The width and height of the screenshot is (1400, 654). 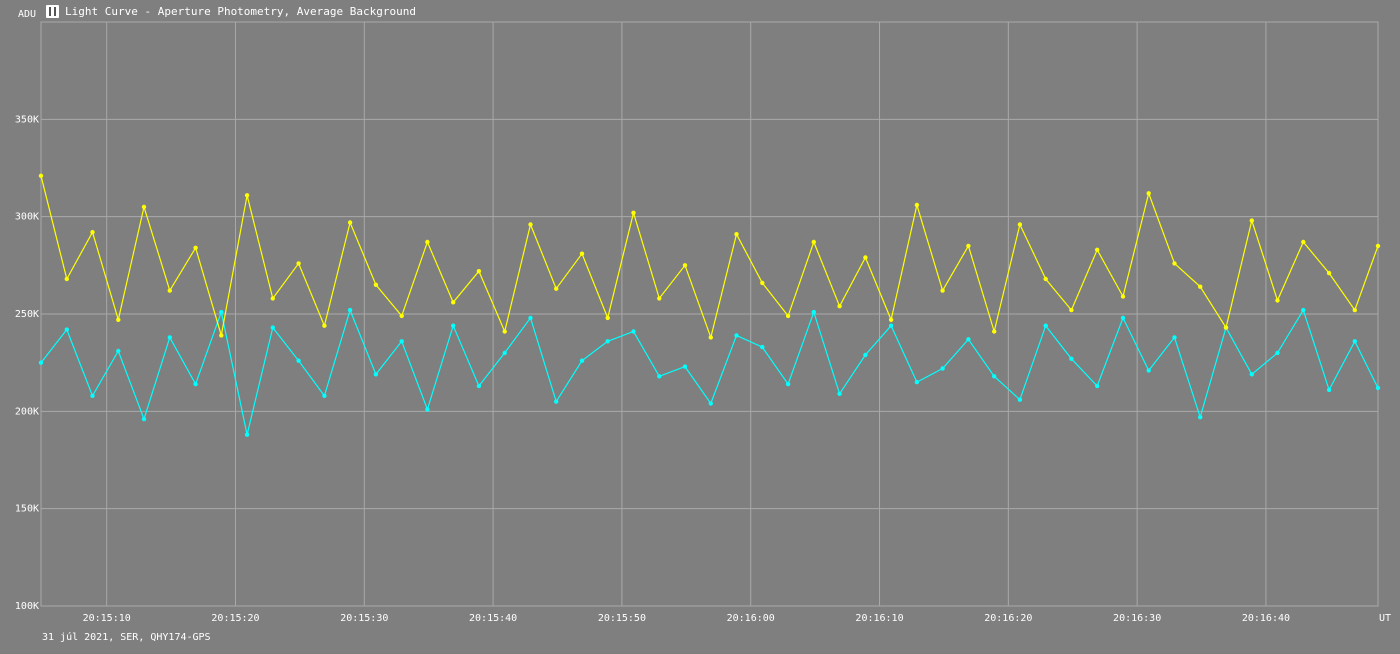 I want to click on x-tick-label: 20:15:40, so click(x=493, y=618).